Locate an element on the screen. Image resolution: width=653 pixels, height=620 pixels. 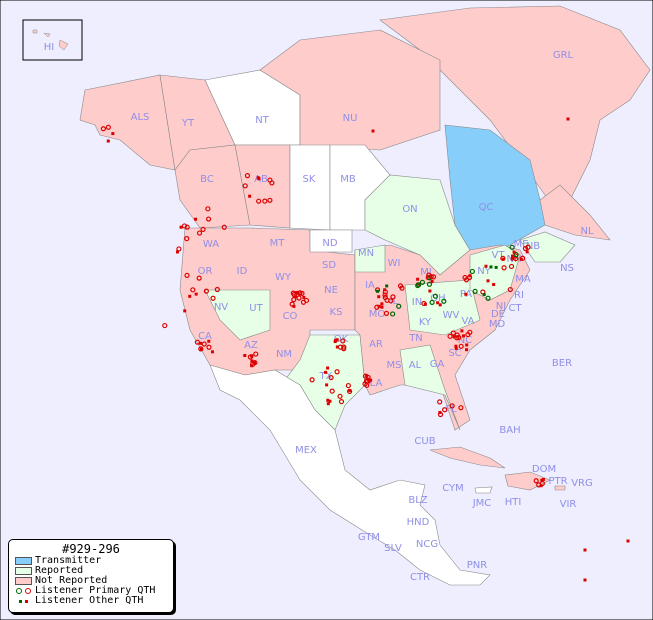
region-label-yt: YT is located at coordinates (188, 123).